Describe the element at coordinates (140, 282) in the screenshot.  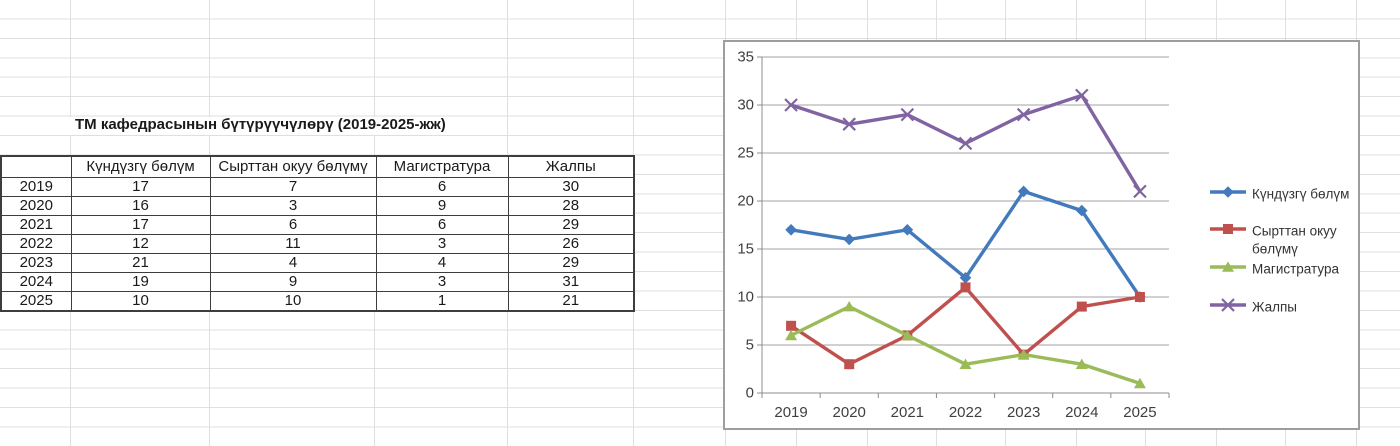
I see `table-cell: 19` at that location.